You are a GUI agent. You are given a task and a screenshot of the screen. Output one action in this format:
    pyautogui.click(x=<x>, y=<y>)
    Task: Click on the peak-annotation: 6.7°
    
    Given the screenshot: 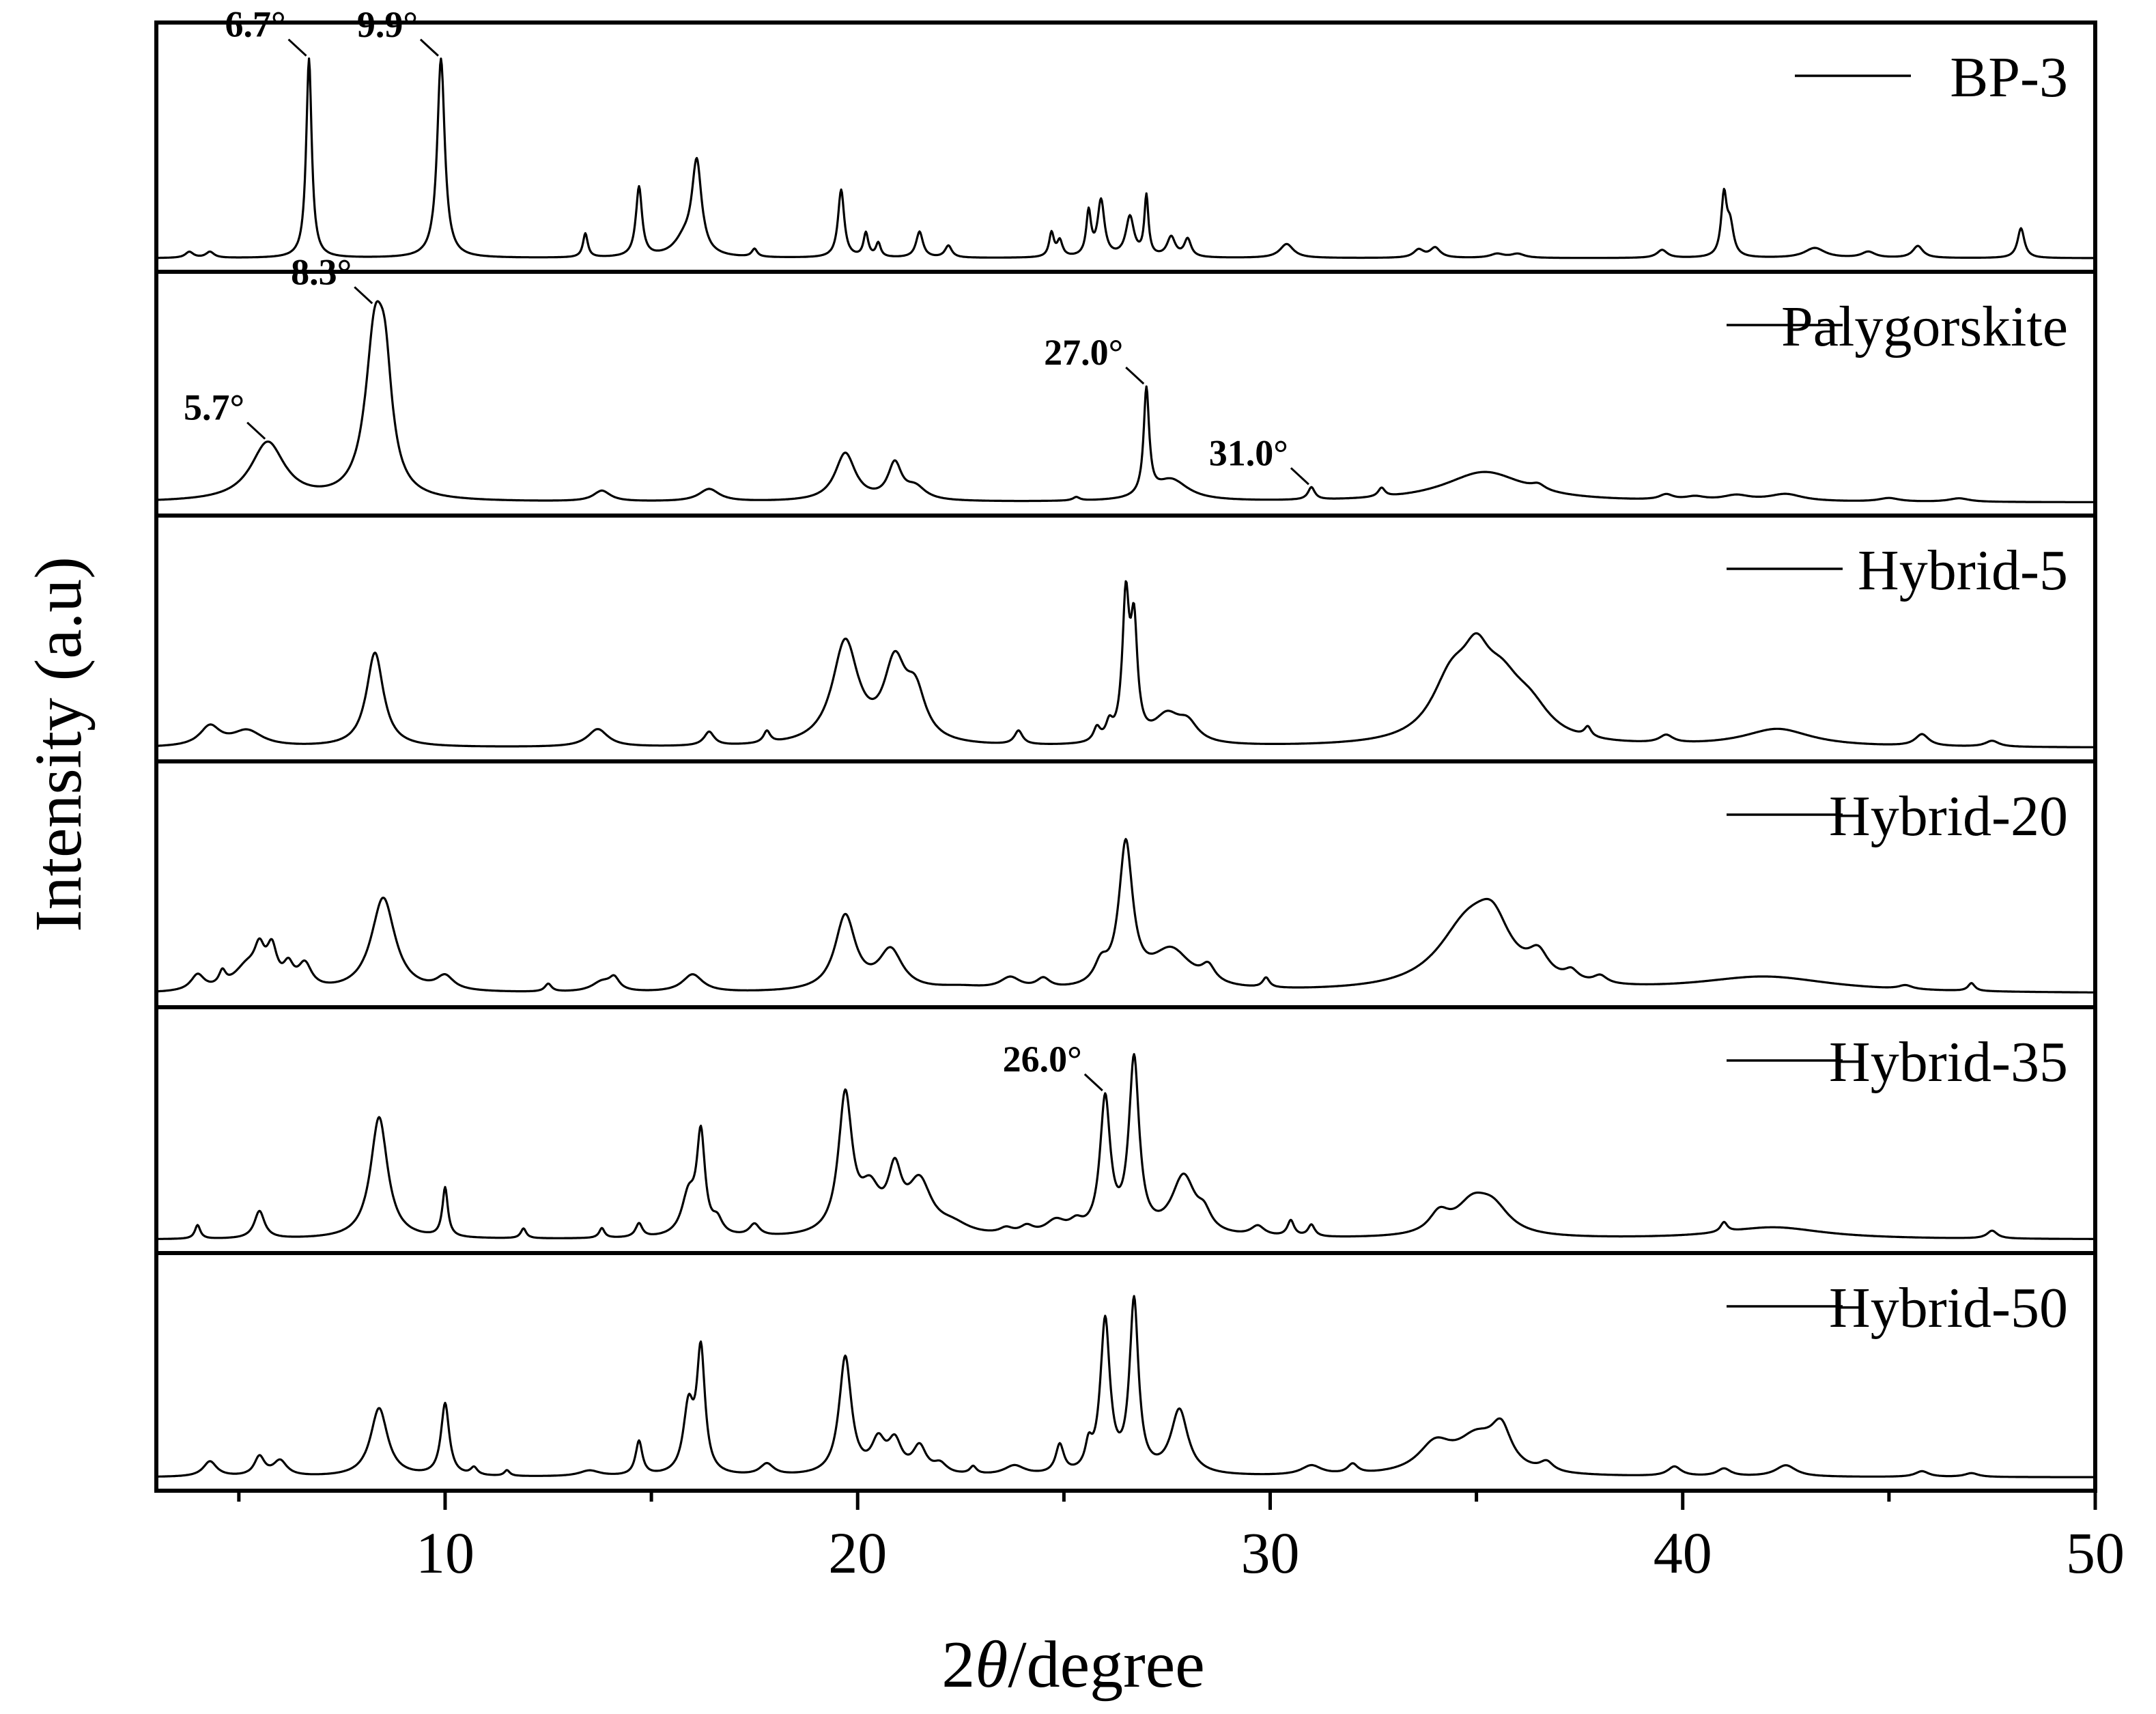 What is the action you would take?
    pyautogui.click(x=266, y=30)
    